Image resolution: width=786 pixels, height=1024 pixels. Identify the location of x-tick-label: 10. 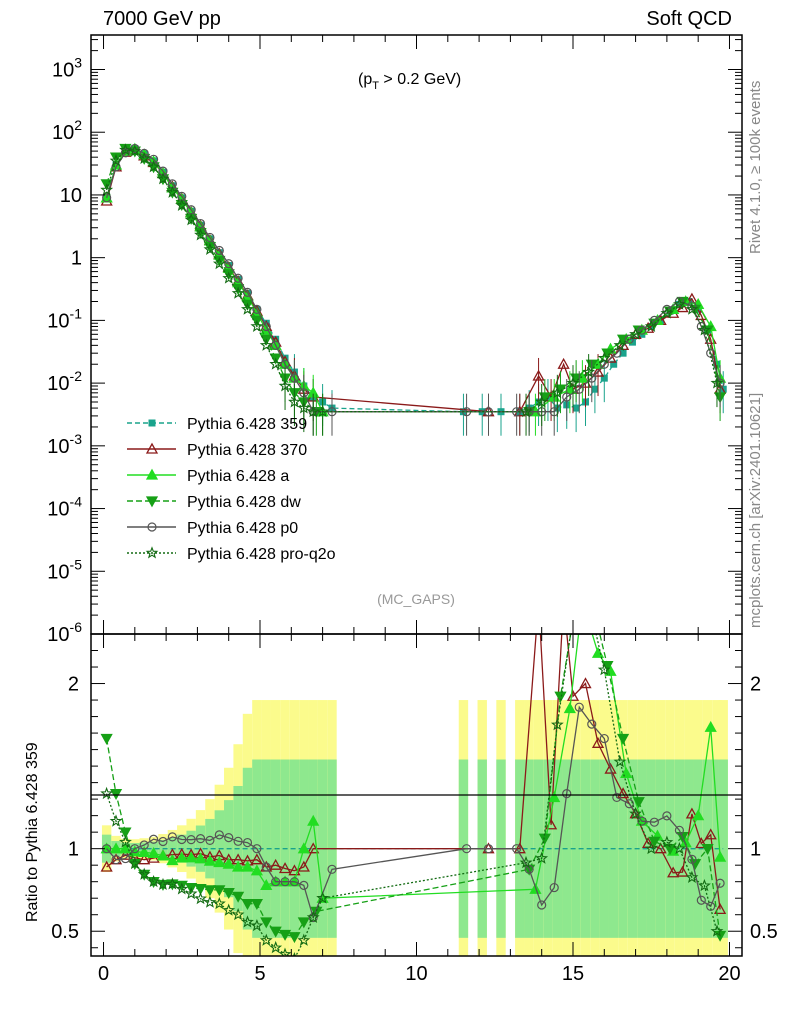
(416, 974).